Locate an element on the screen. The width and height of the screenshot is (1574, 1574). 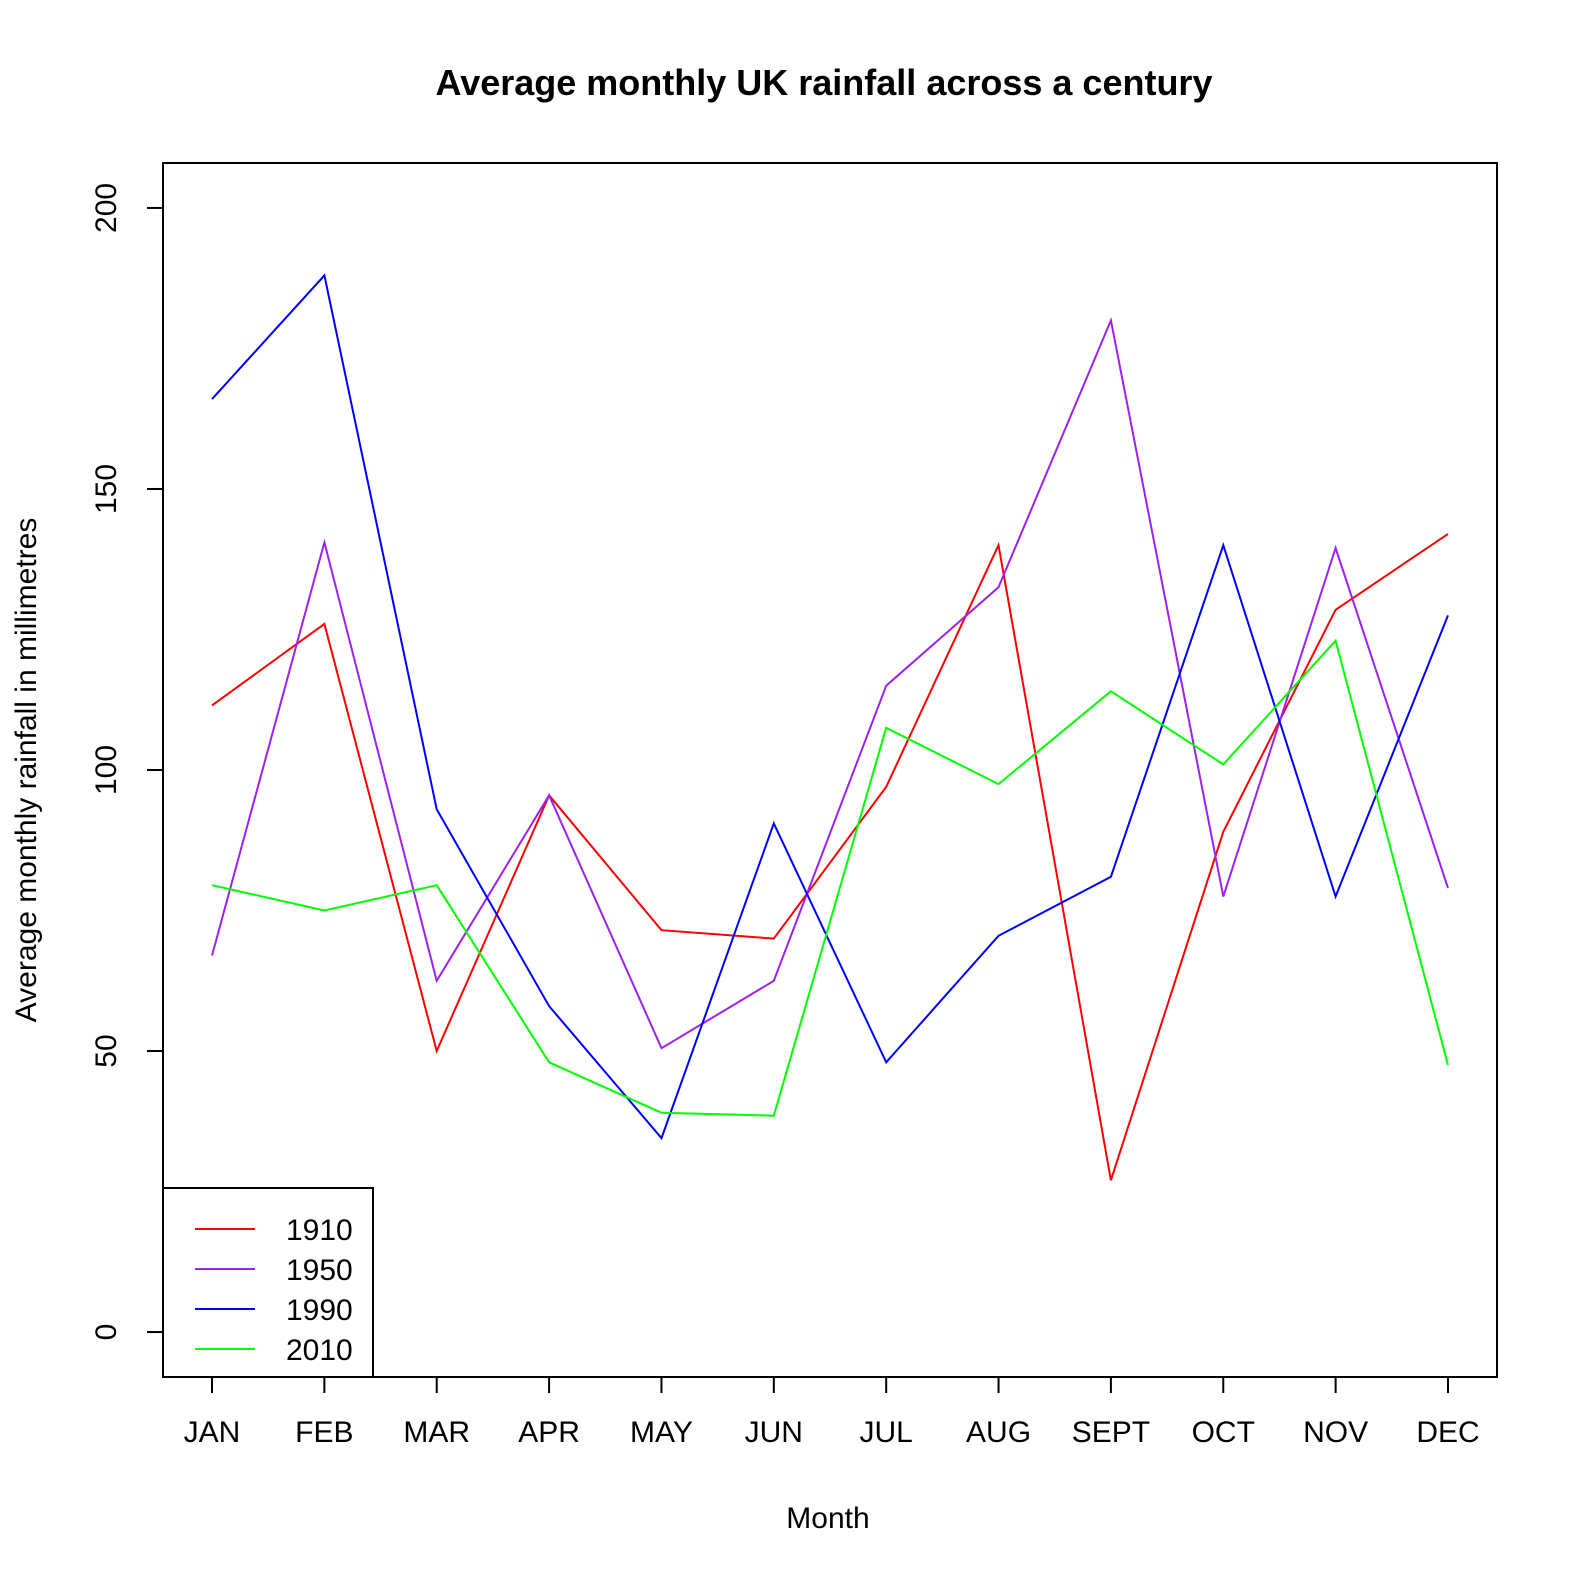
legend-label-1950: 1950 is located at coordinates (319, 1270).